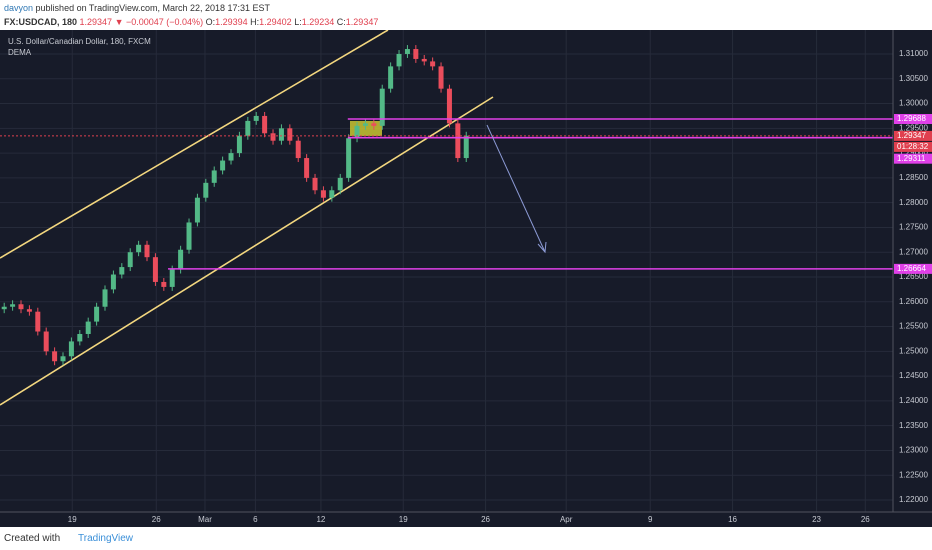 This screenshot has height=550, width=932. I want to click on y-tick-label: 1.26000, so click(913, 301).